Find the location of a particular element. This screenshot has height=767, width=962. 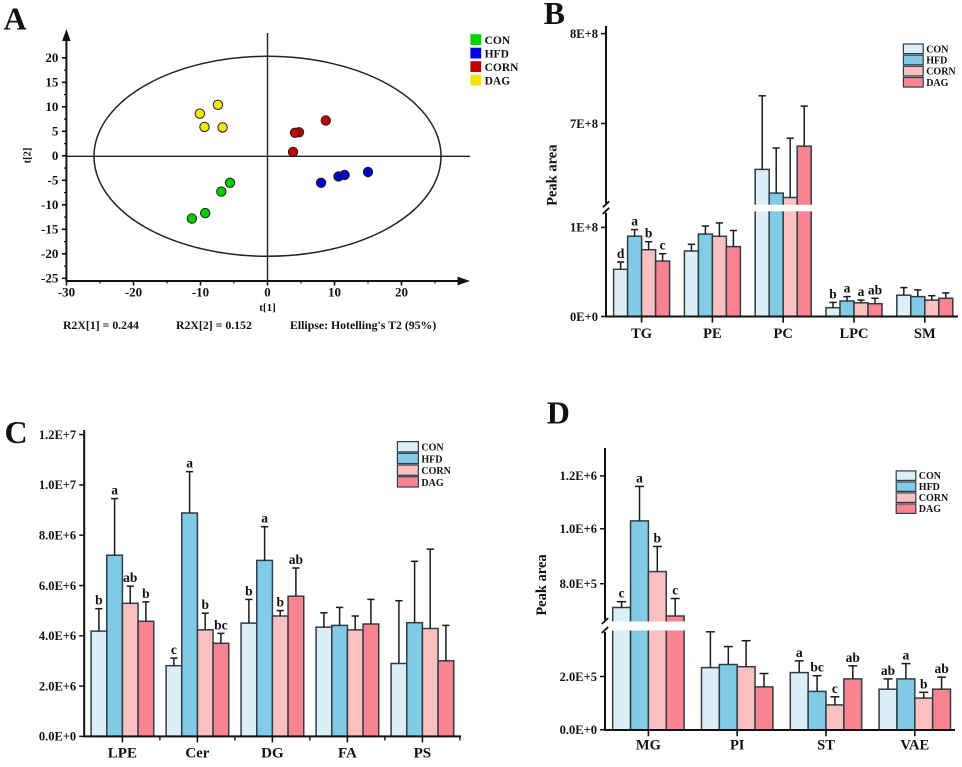

svg-text: bc is located at coordinates (221, 624).